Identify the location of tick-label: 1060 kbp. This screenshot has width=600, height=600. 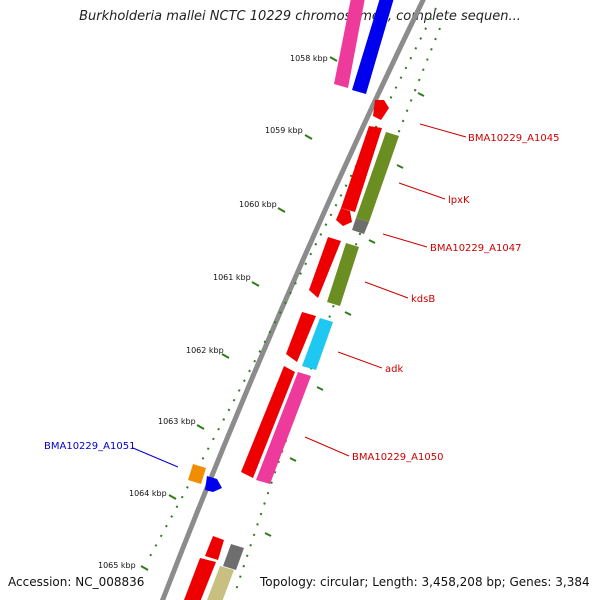
(258, 204).